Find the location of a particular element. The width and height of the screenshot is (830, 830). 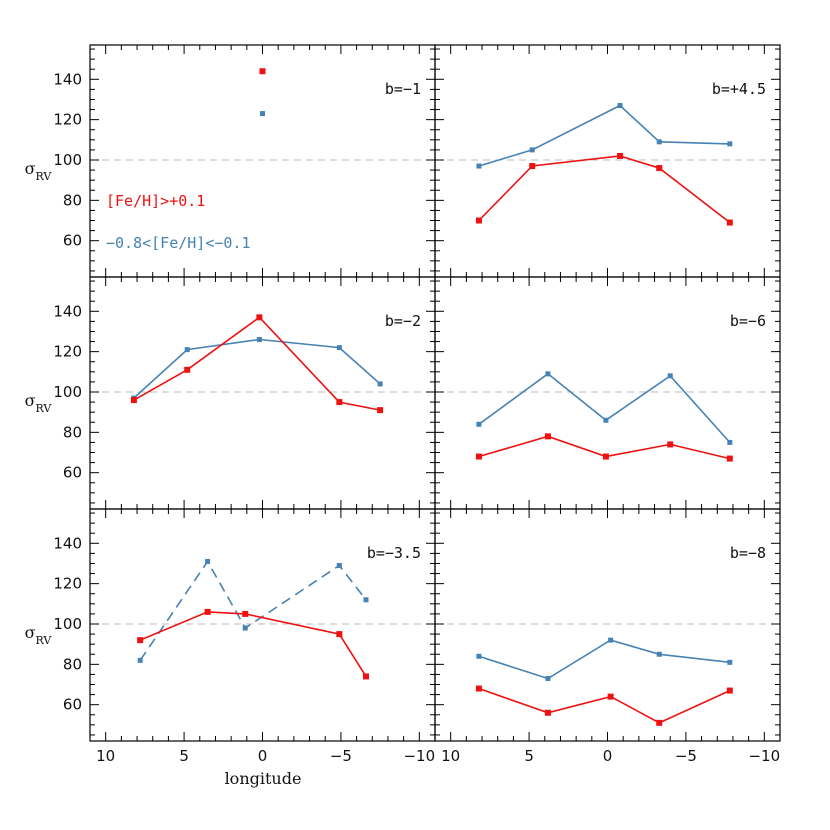

panel-label: b=−1 is located at coordinates (403, 89).